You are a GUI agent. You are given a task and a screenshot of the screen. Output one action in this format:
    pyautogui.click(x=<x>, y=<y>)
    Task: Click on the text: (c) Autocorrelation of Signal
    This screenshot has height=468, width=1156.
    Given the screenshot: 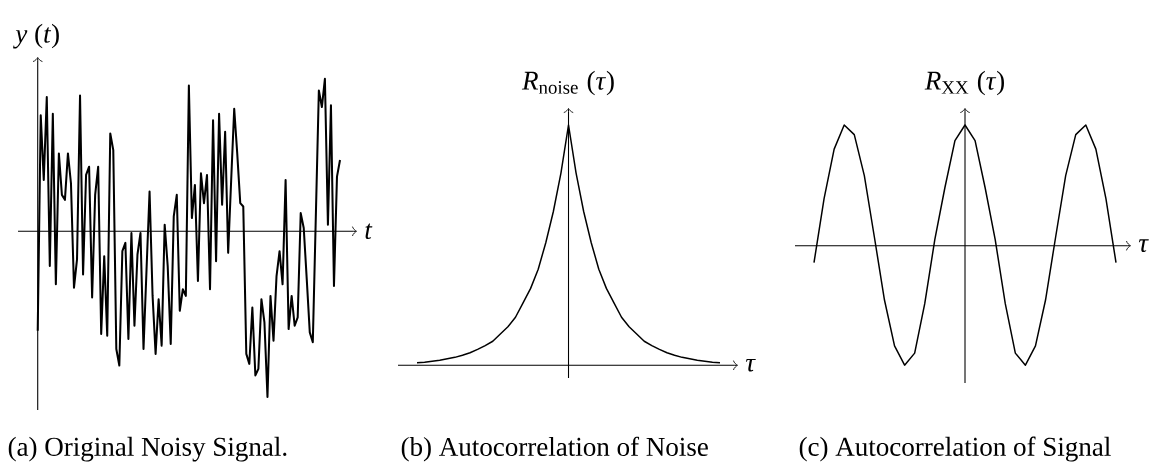 What is the action you would take?
    pyautogui.click(x=955, y=449)
    